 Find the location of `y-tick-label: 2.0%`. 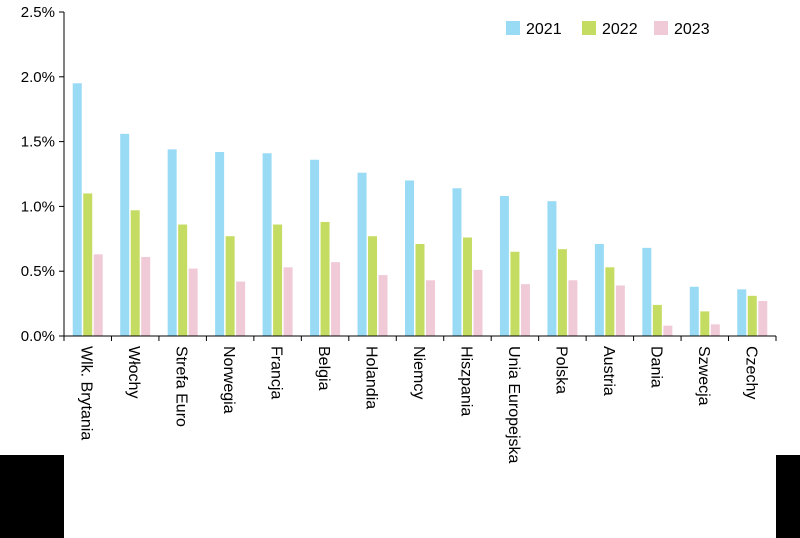

y-tick-label: 2.0% is located at coordinates (38, 77).